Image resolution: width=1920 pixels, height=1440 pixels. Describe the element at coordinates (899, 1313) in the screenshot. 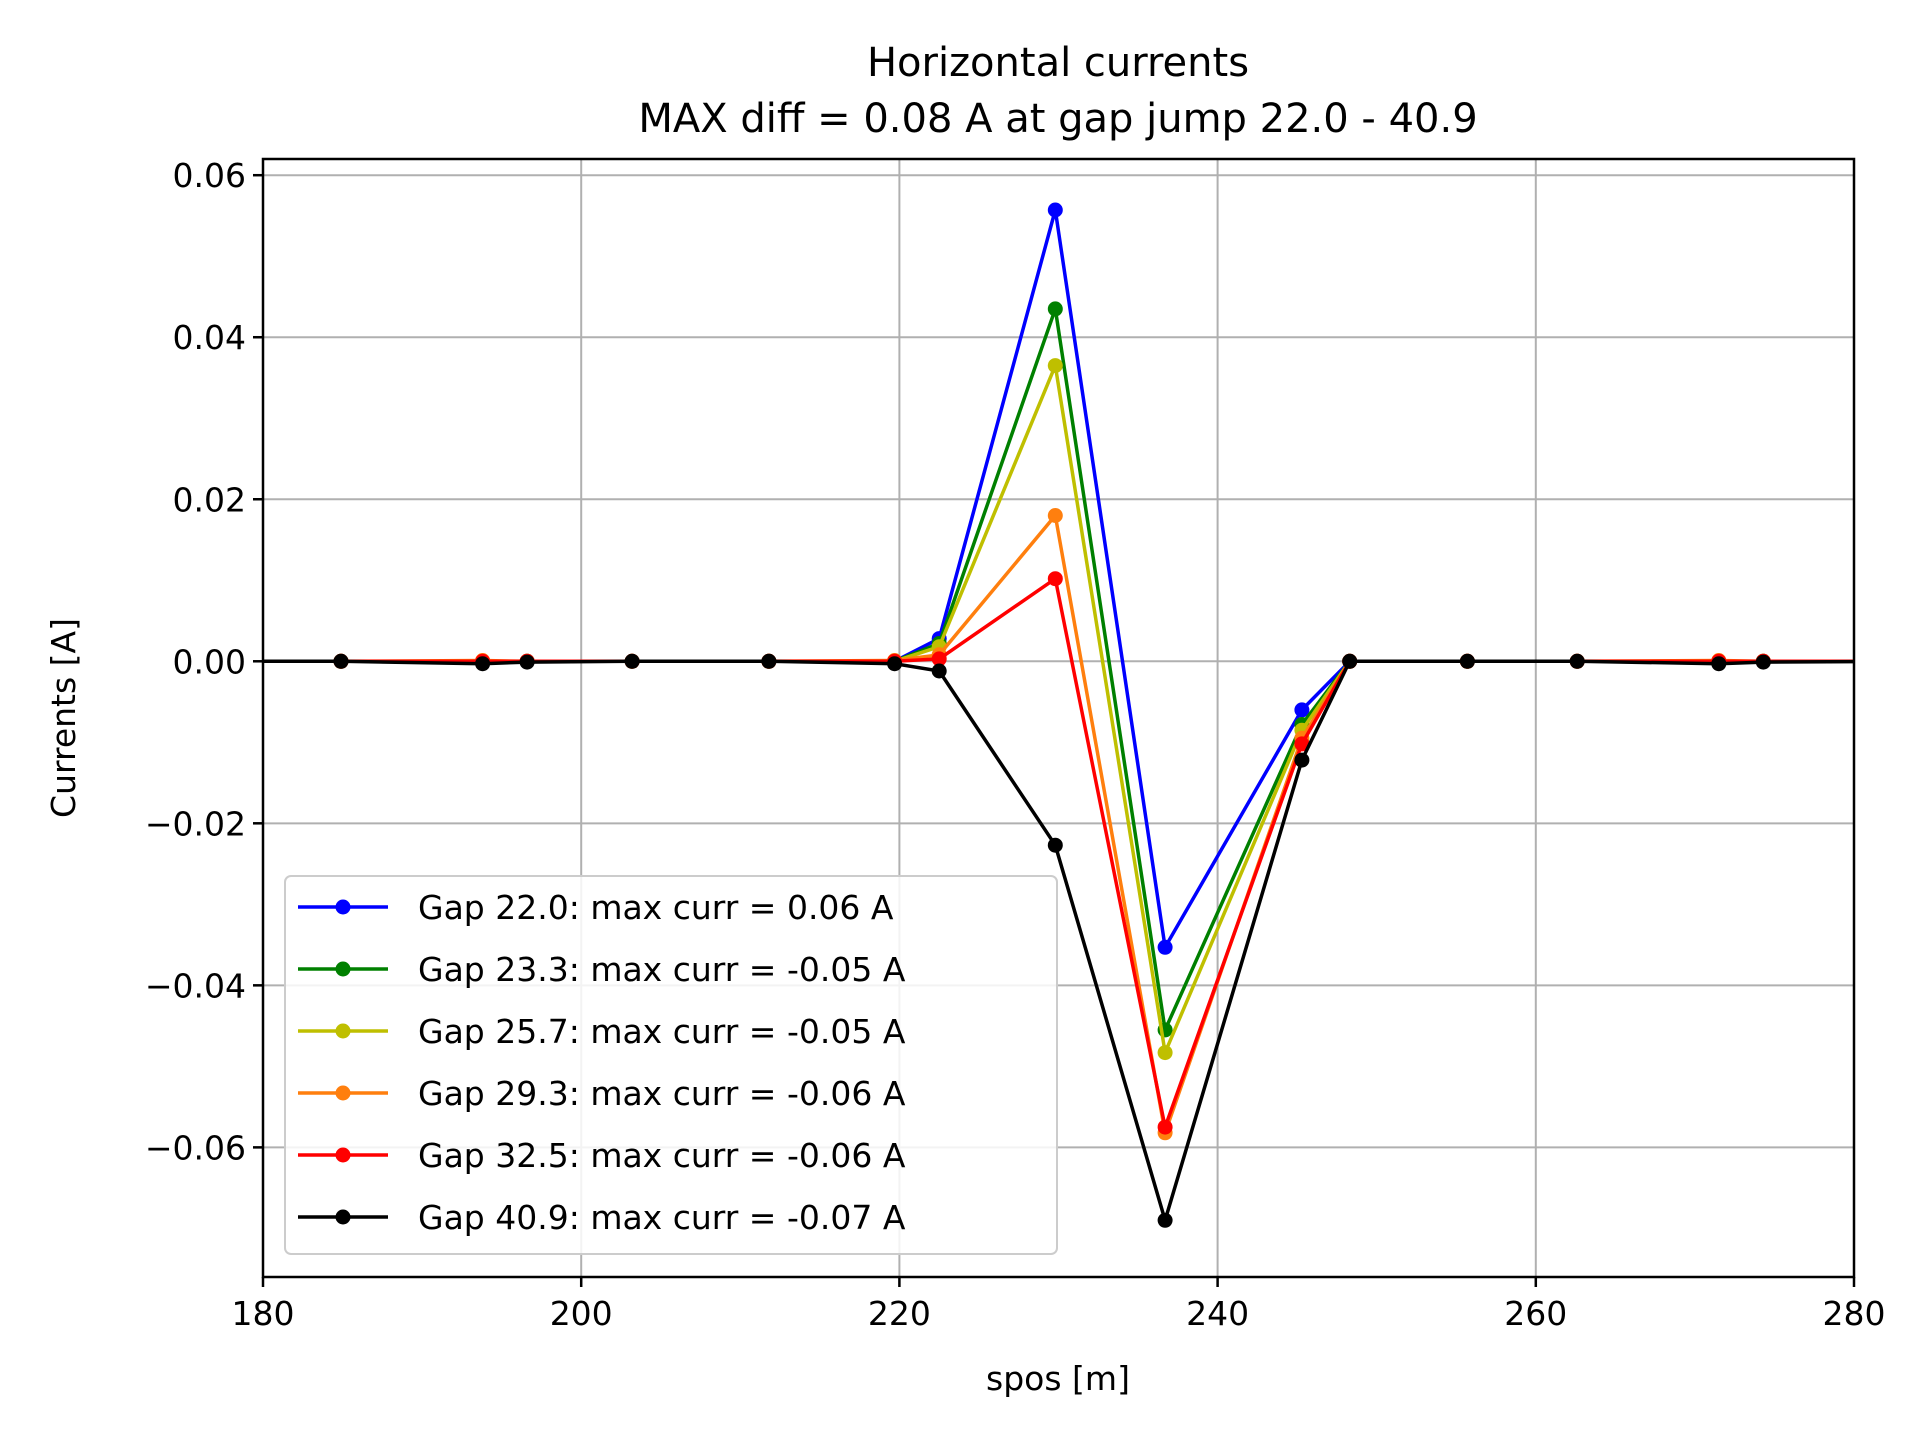

I see `x-tick-label: 220` at that location.